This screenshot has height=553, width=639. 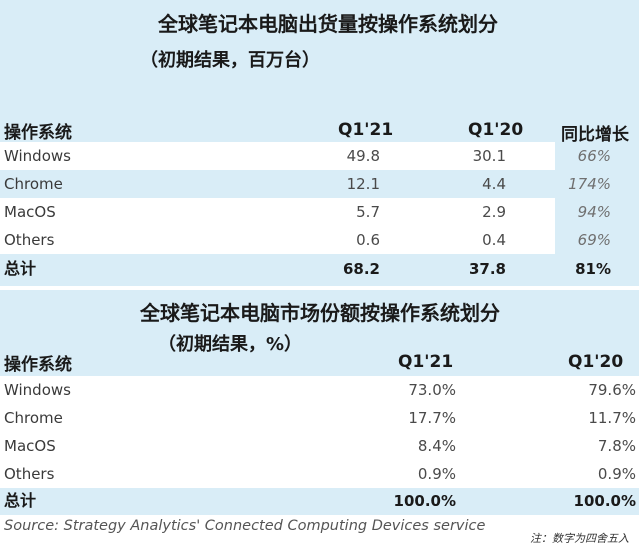 I want to click on rounding-note: 注：数字为四舍五入, so click(x=579, y=538).